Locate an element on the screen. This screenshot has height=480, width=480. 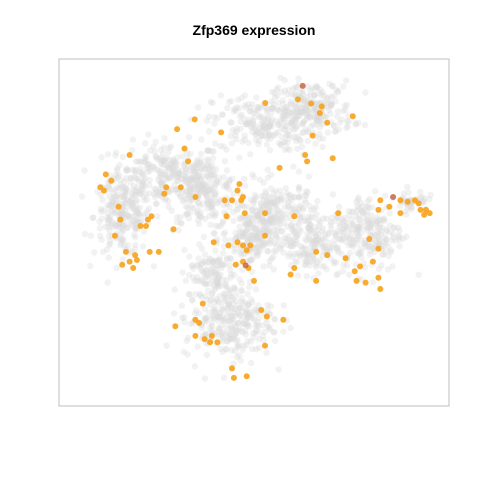
high-expression-point is located at coordinates (393, 197).